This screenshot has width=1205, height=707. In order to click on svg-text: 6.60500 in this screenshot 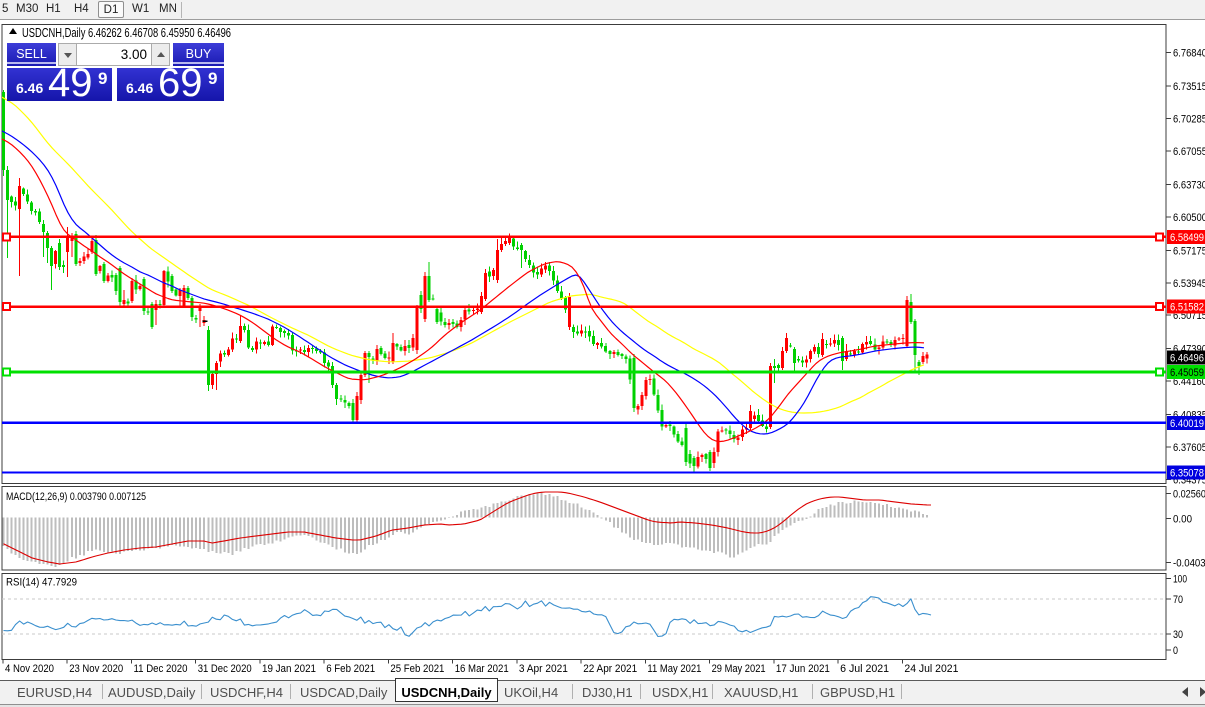, I will do `click(1189, 218)`.